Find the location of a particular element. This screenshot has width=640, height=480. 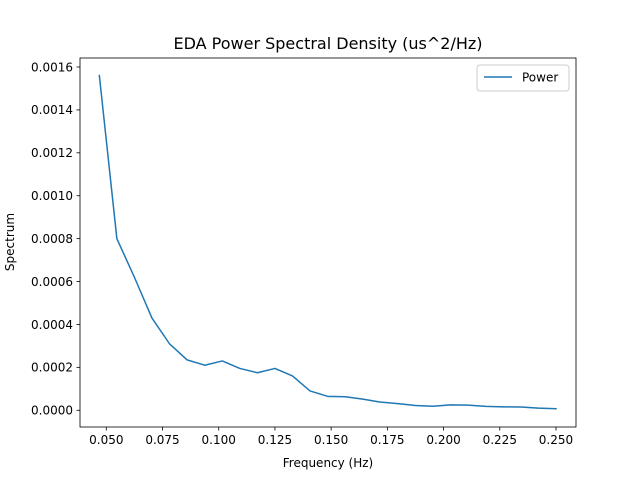

legend: Power is located at coordinates (523, 78).